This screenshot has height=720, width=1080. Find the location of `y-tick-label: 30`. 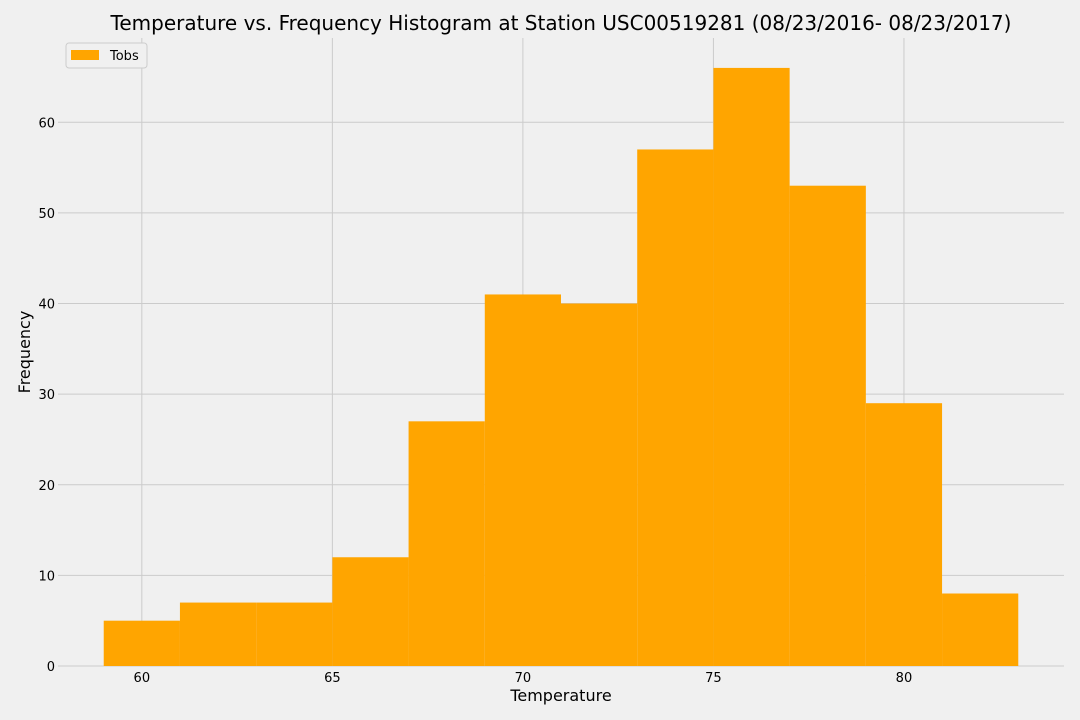

y-tick-label: 30 is located at coordinates (46, 395).